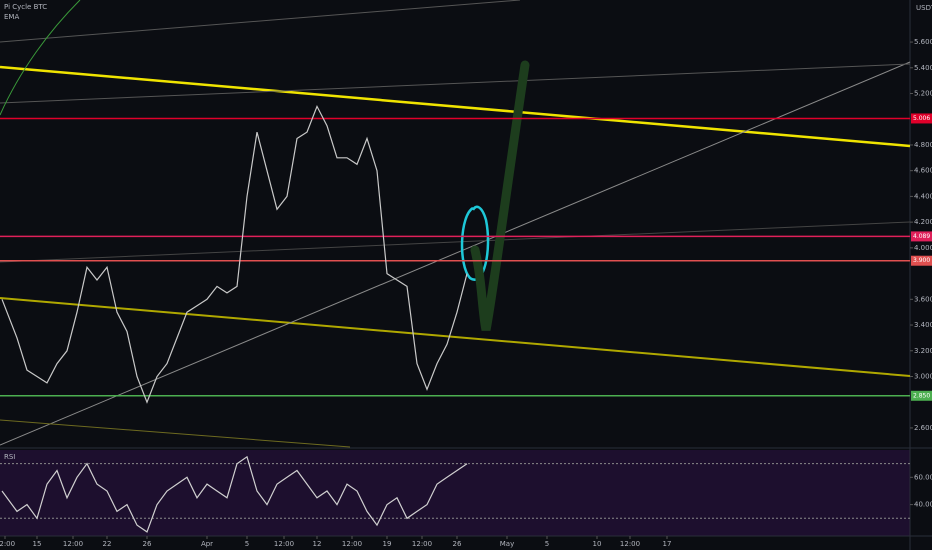 This screenshot has height=550, width=932. What do you see at coordinates (107, 544) in the screenshot?
I see `x-tick-label: 22` at bounding box center [107, 544].